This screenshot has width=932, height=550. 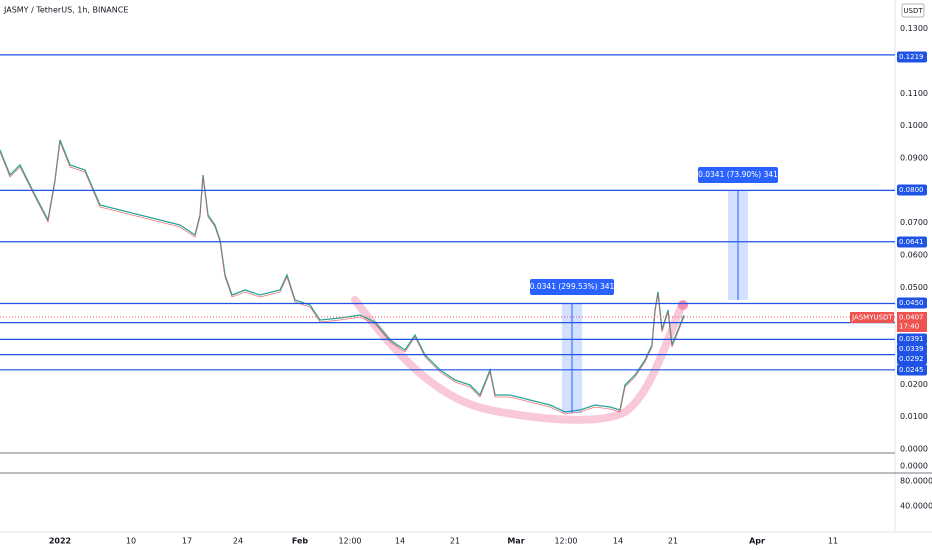 I want to click on measure-label: 0.0341 (73.90%) 341, so click(x=738, y=174).